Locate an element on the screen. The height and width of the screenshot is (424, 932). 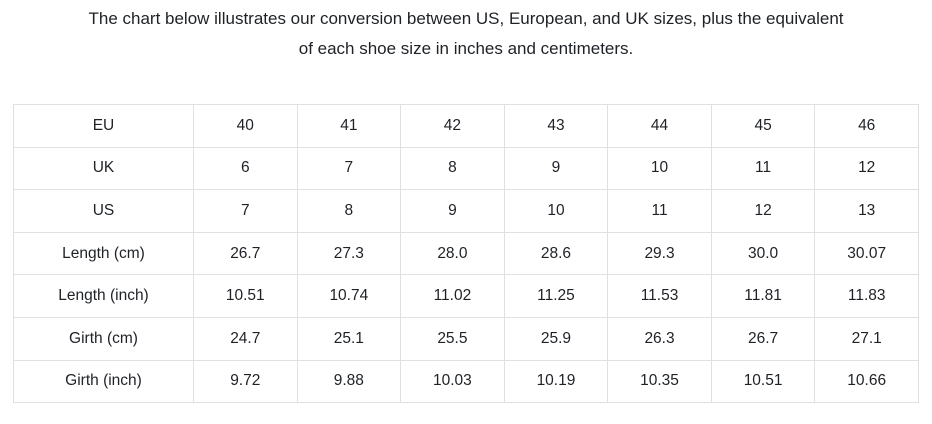
value-cell: 29.3 is located at coordinates (659, 253).